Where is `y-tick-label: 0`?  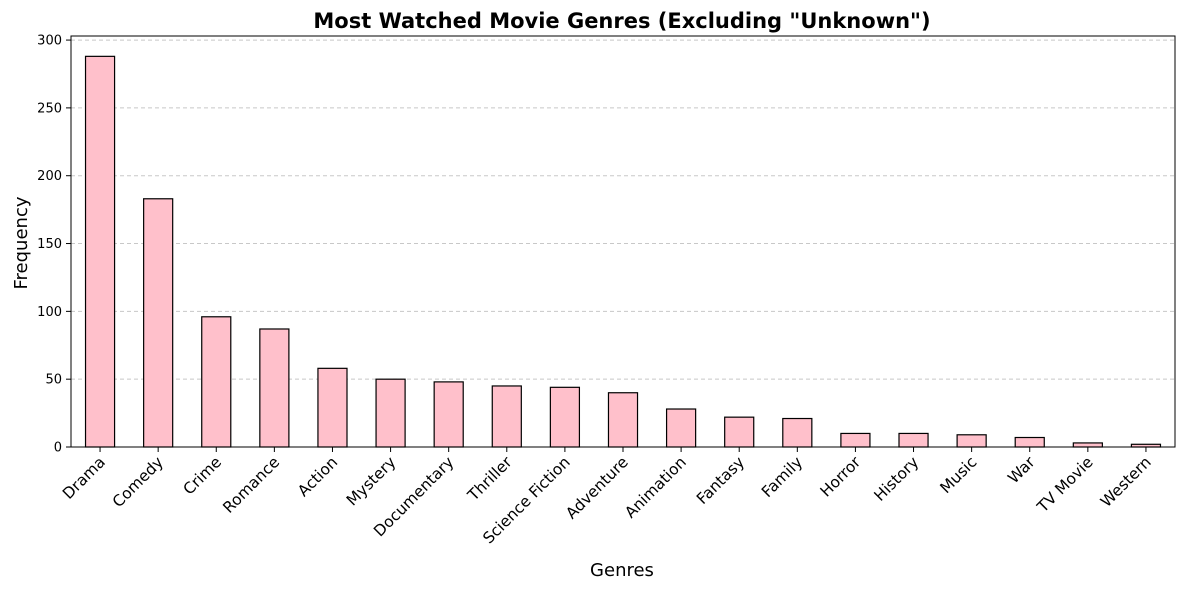 y-tick-label: 0 is located at coordinates (58, 448).